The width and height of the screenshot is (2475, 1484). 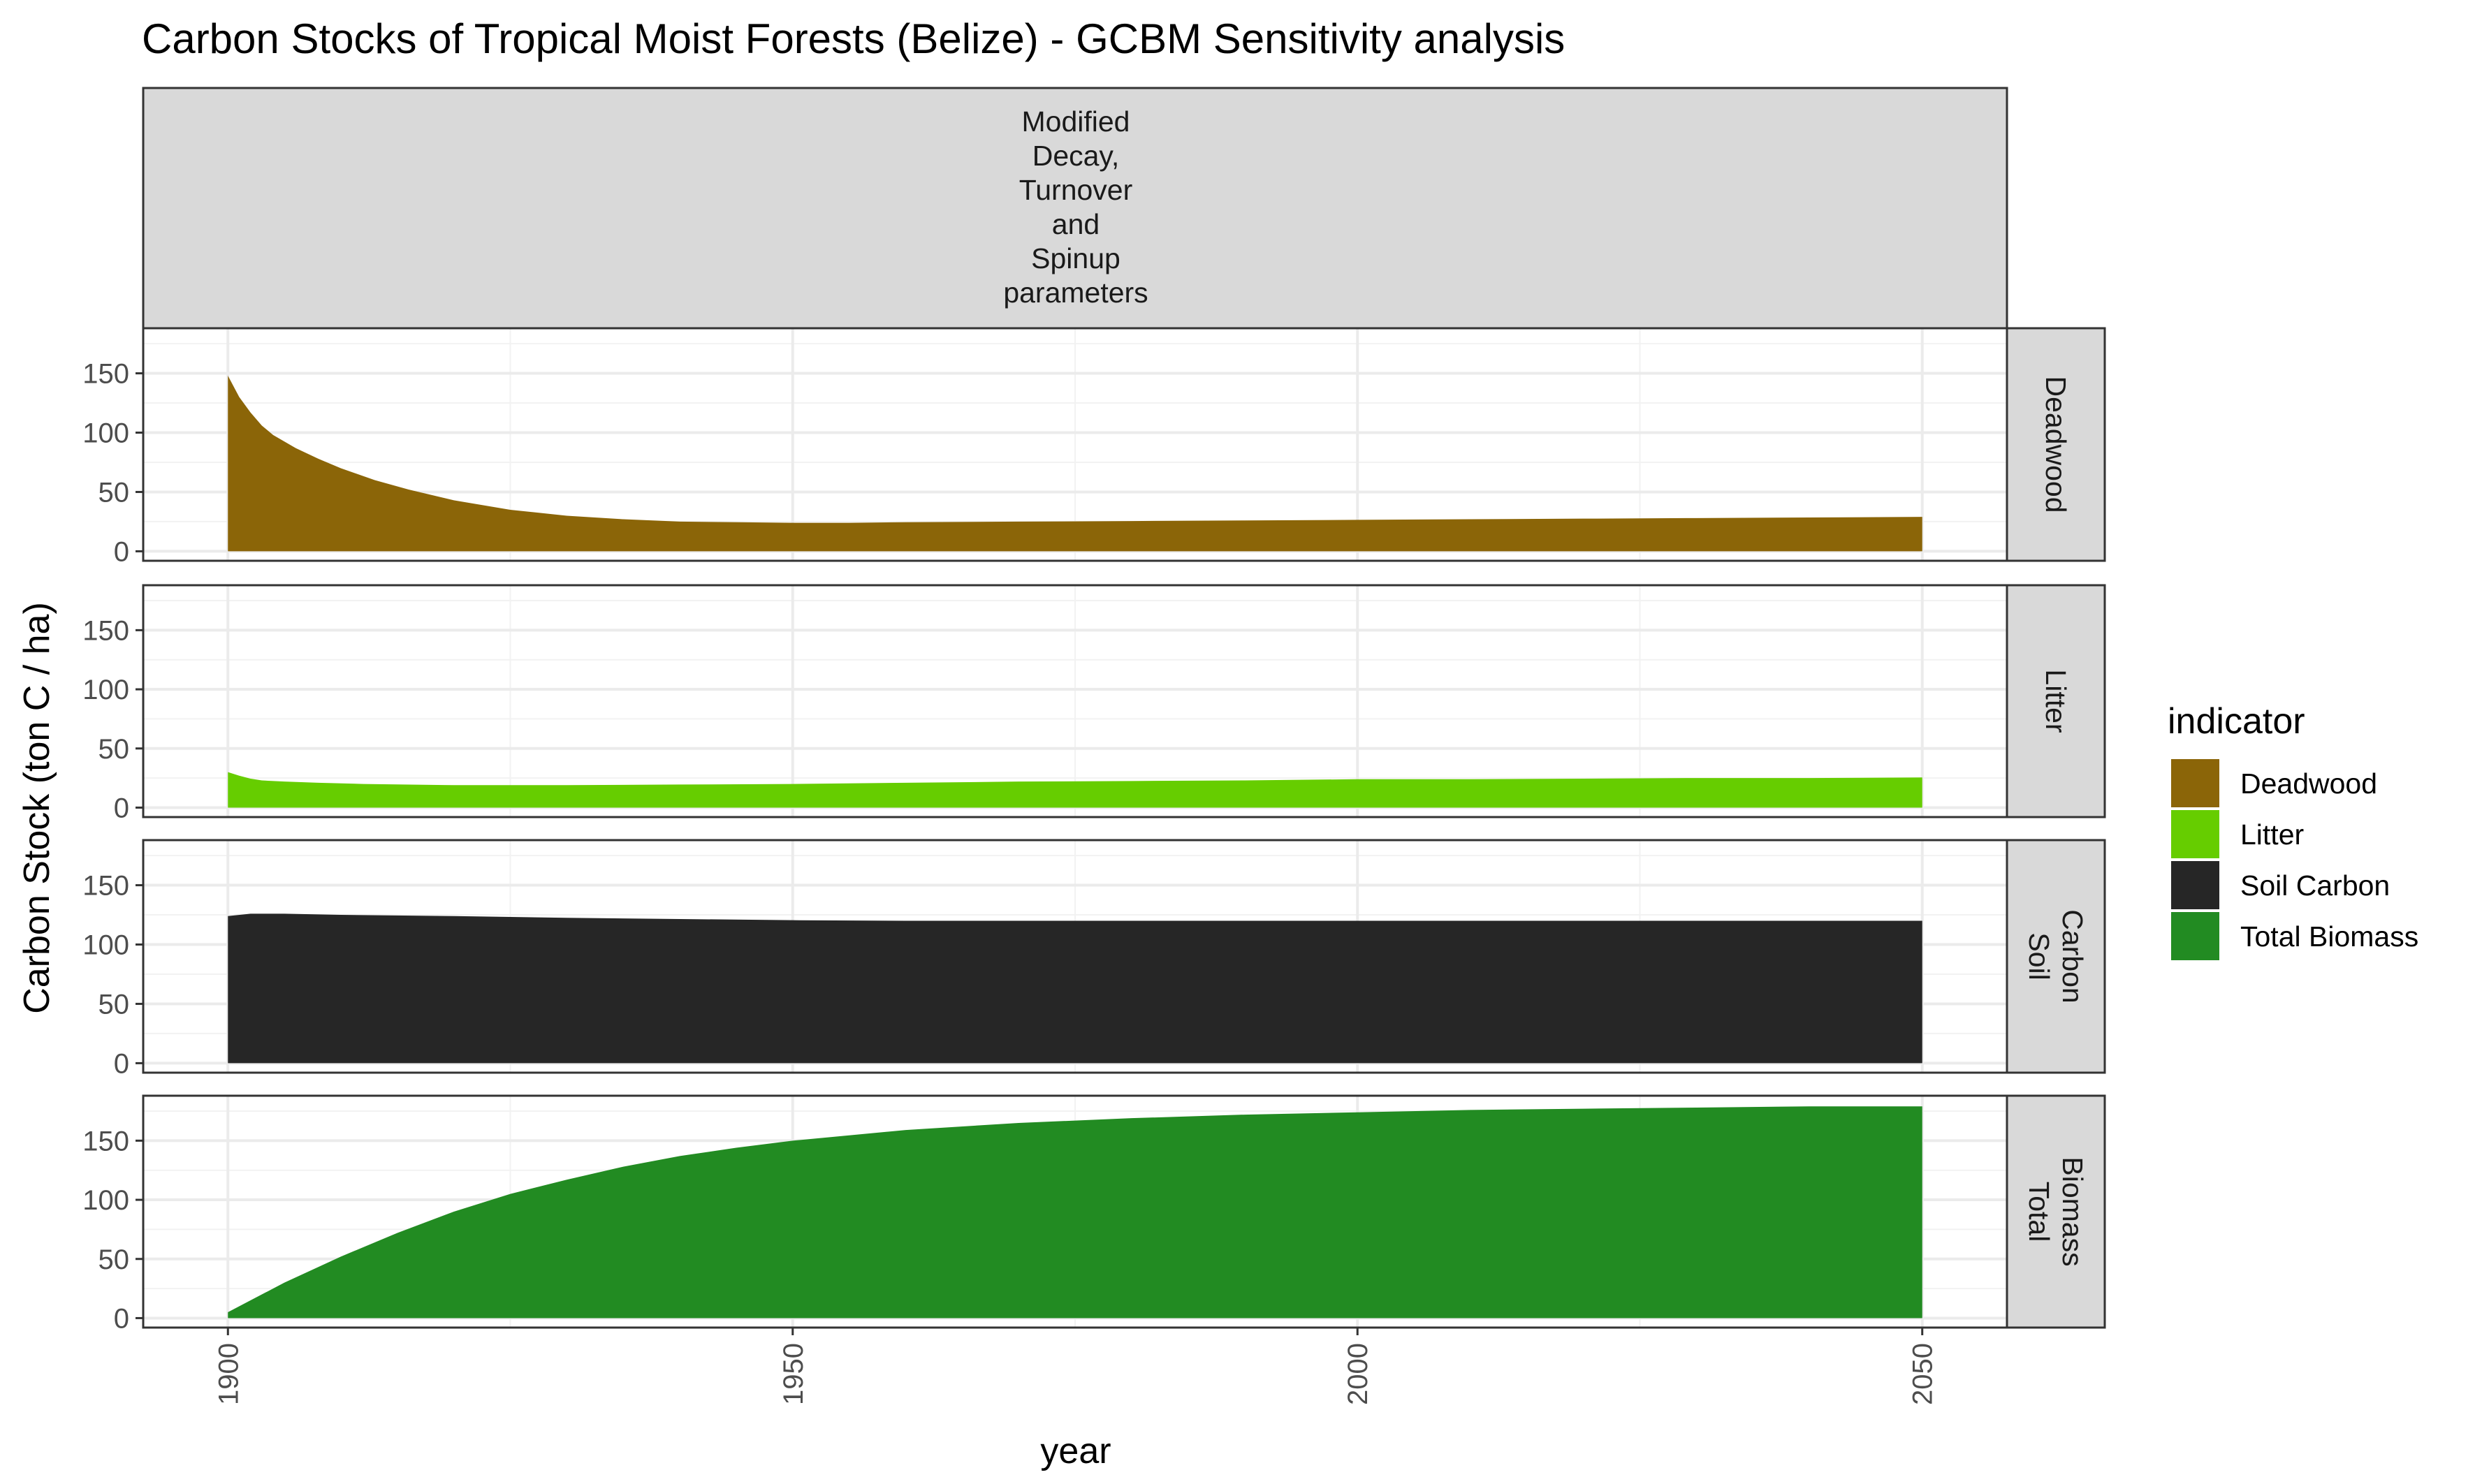 I want to click on y-axis-title: Carbon Stock (ton C / ha), so click(x=37, y=808).